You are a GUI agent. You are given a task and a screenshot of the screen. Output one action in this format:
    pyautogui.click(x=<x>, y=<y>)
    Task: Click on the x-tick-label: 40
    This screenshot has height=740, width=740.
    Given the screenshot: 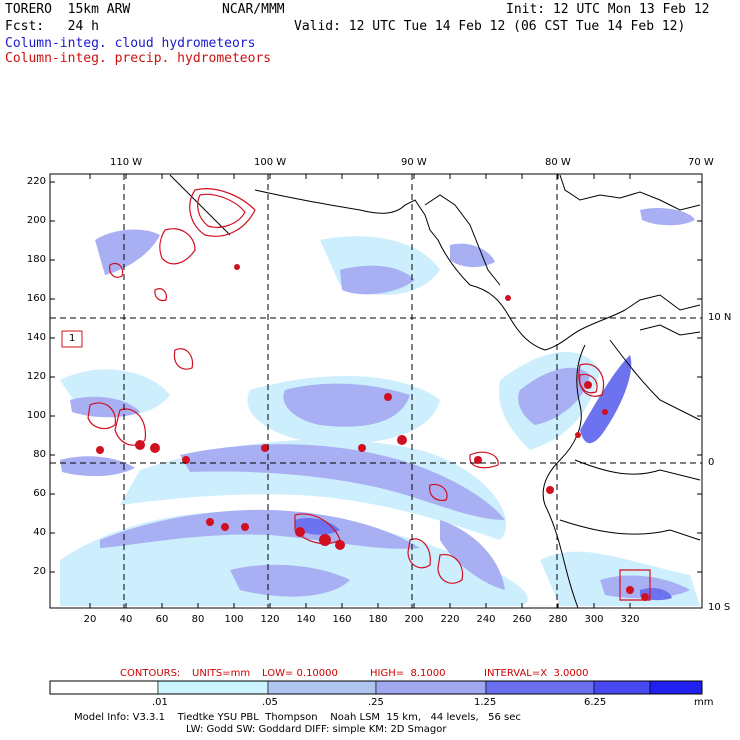 What is the action you would take?
    pyautogui.click(x=126, y=619)
    